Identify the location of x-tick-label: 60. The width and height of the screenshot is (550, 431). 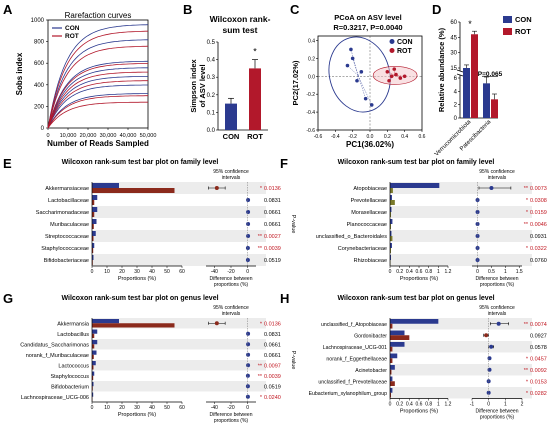
(182, 272).